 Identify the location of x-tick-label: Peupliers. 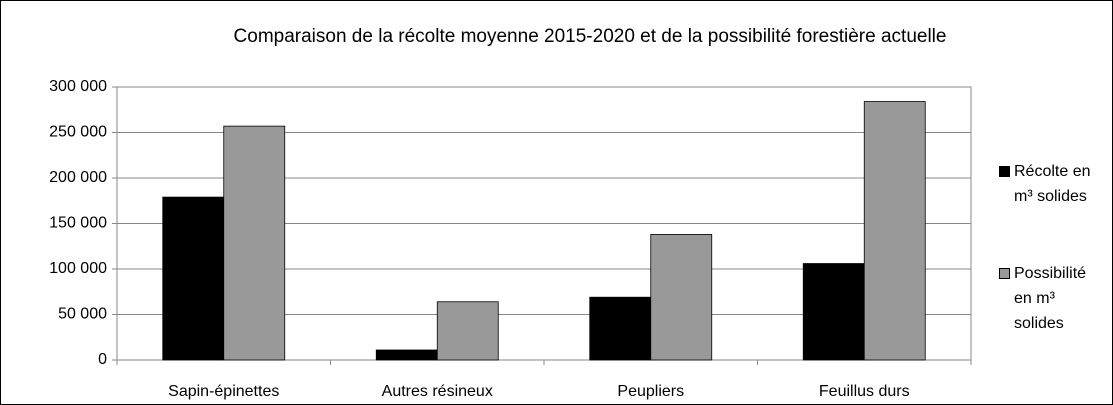
(650, 391).